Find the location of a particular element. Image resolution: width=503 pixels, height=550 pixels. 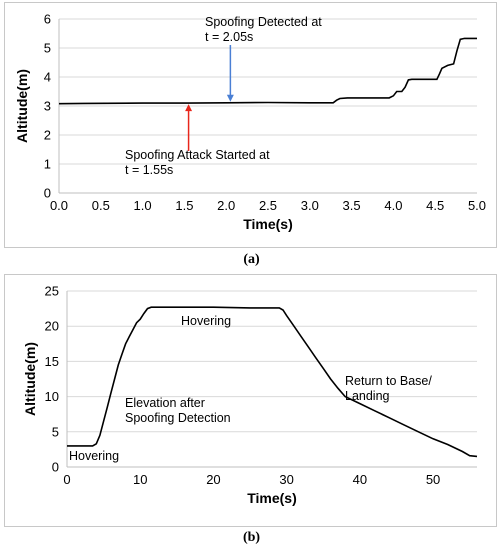

annotation-text: Return to Base/ is located at coordinates (388, 381).